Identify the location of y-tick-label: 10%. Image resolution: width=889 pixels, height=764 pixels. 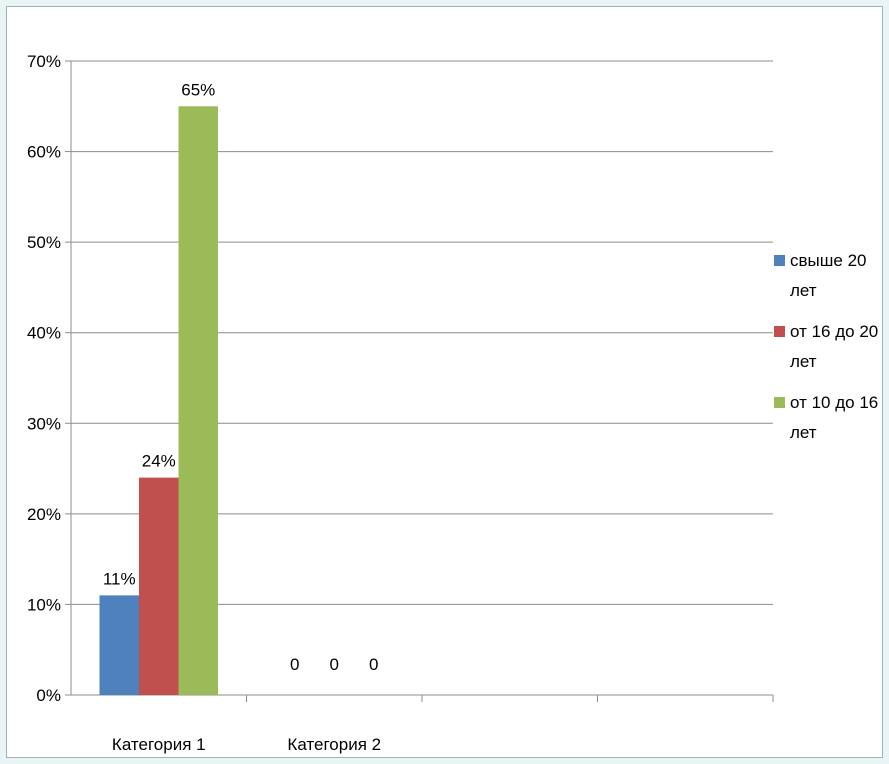
(44, 604).